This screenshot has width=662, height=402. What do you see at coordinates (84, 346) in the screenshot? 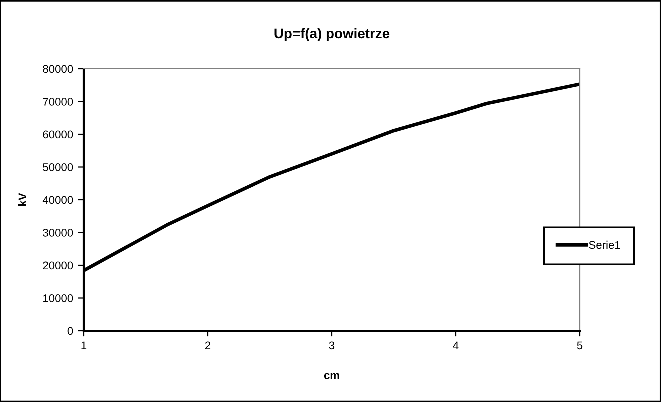
I see `x-tick-label: 1` at bounding box center [84, 346].